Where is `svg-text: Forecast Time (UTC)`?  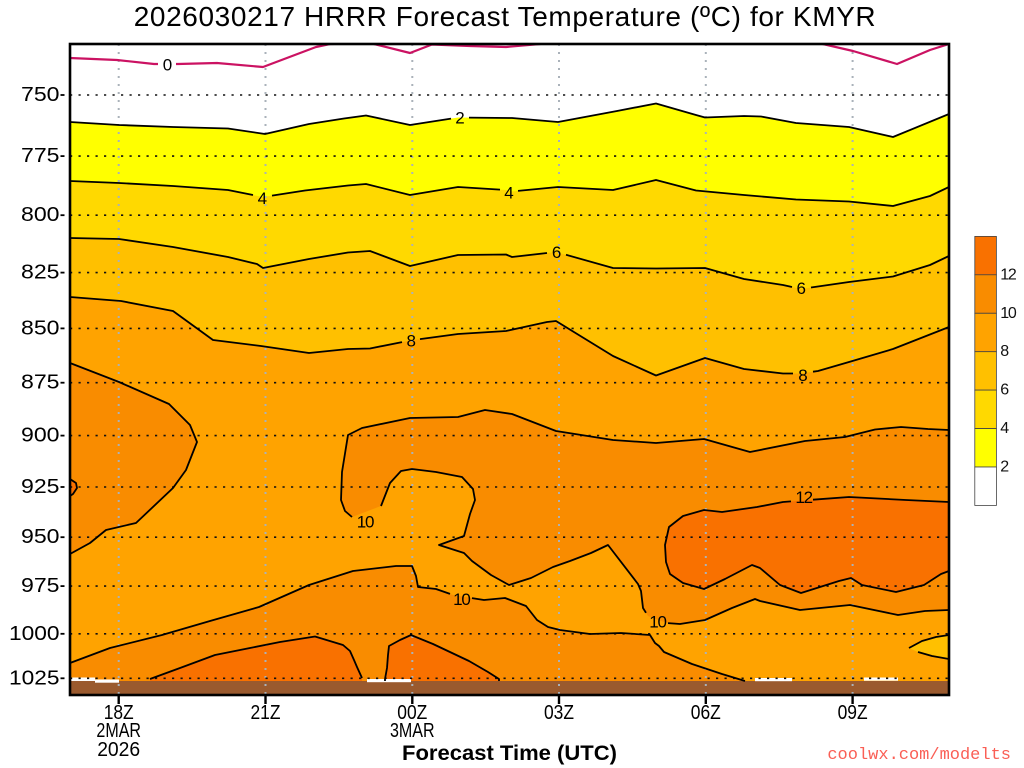 svg-text: Forecast Time (UTC) is located at coordinates (509, 753).